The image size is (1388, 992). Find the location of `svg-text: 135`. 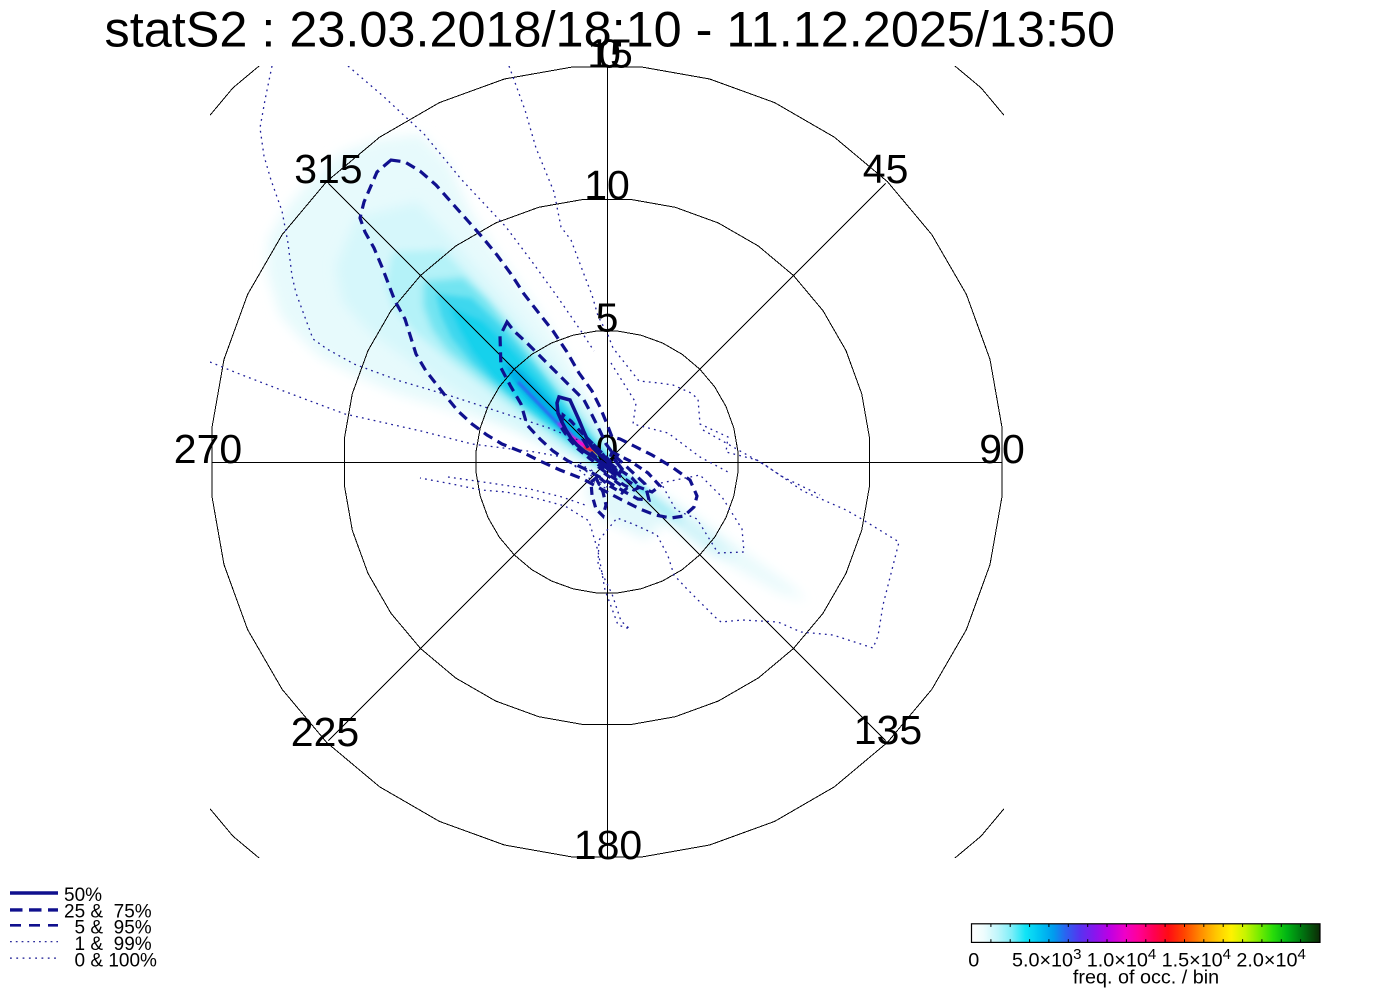

svg-text: 135 is located at coordinates (888, 730).